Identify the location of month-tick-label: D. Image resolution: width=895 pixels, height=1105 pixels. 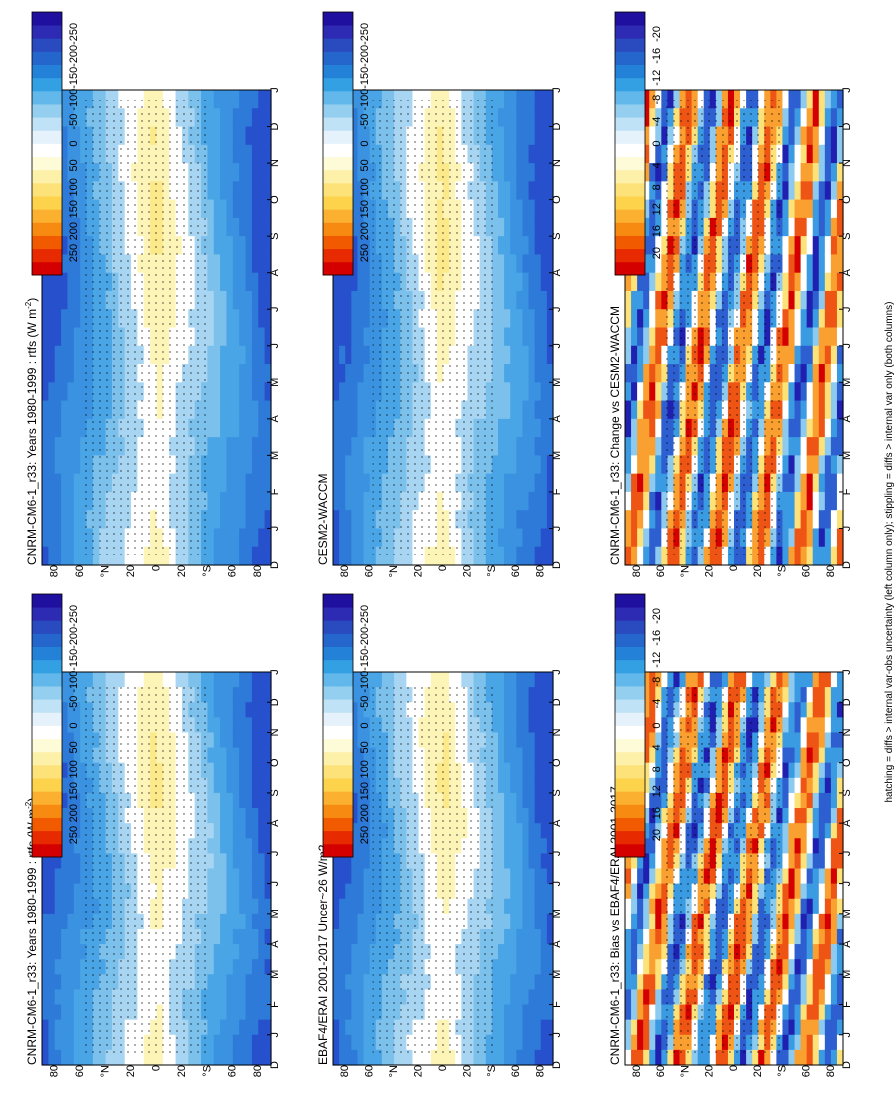
(275, 127).